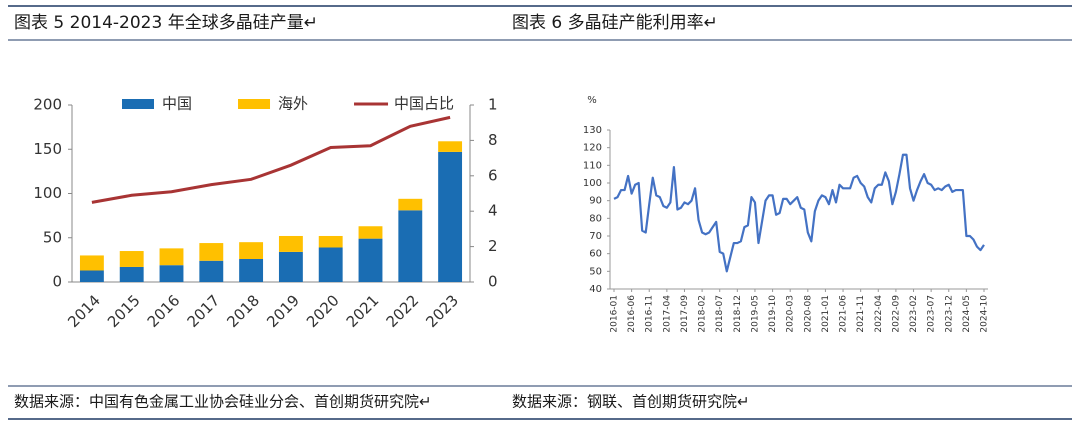 This screenshot has height=422, width=1080. I want to click on x-tick-label: 2023, so click(442, 311).